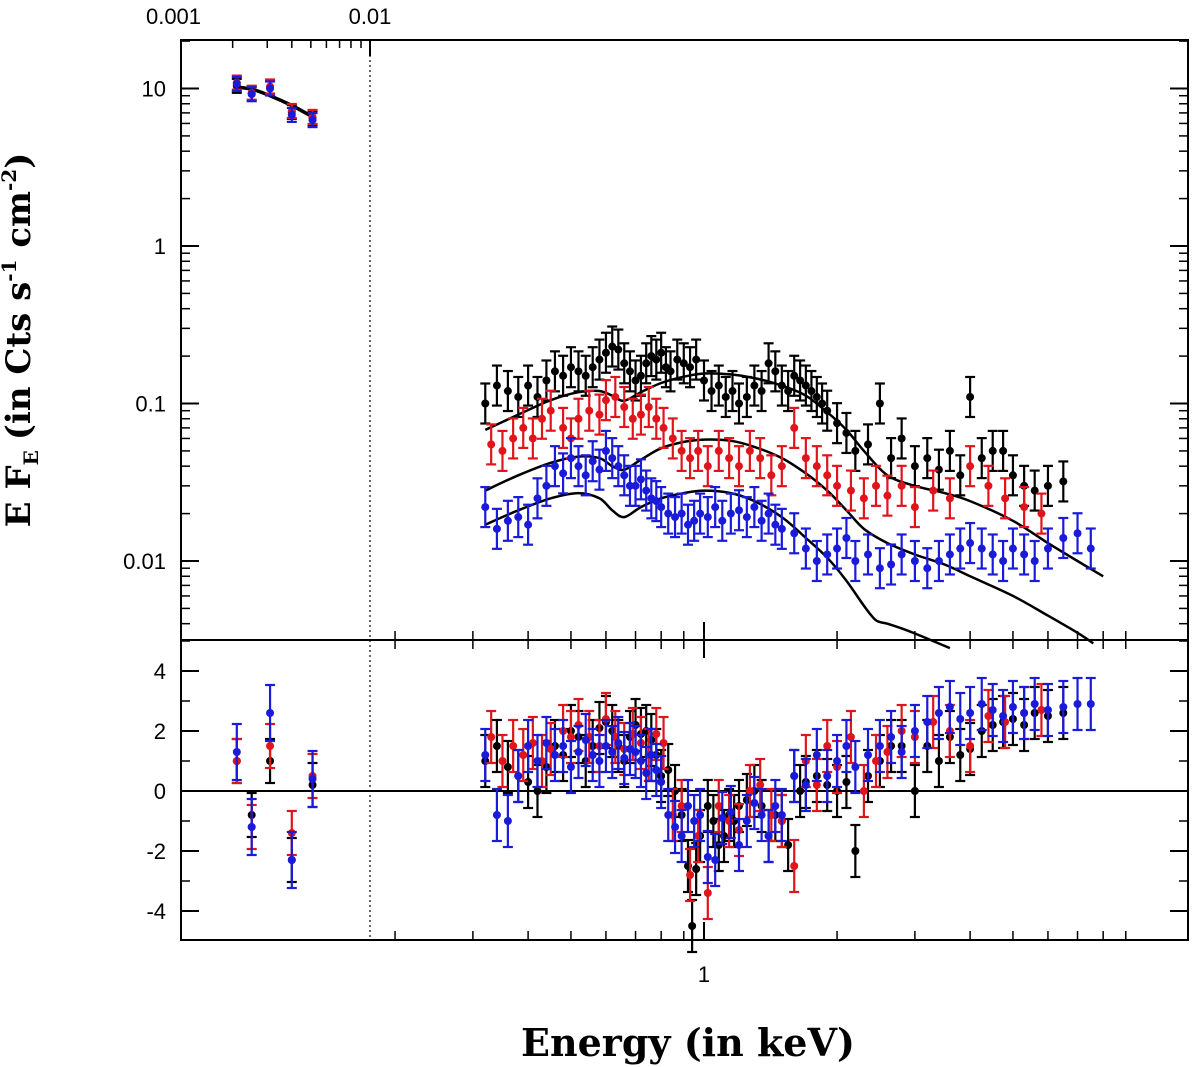 This screenshot has height=1067, width=1200. Describe the element at coordinates (21, 340) in the screenshot. I see `y-axis-title: E FE (in Cts s-1 cm-2)` at that location.